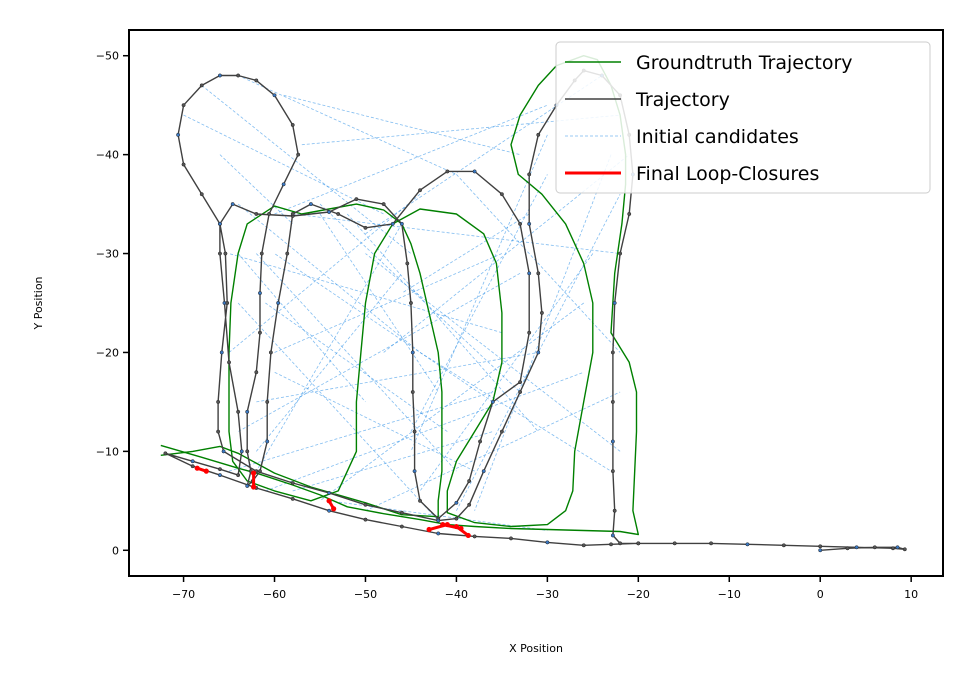 The height and width of the screenshot is (687, 972). What do you see at coordinates (456, 594) in the screenshot?
I see `x-tick-label--40: −40` at bounding box center [456, 594].